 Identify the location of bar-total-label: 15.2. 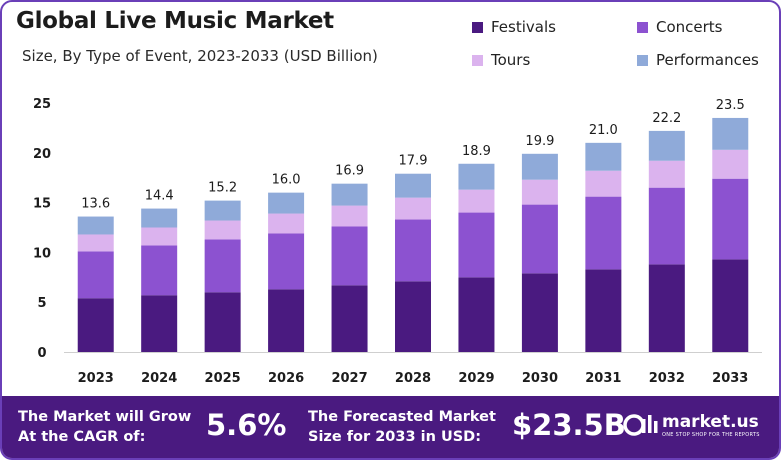
(222, 188).